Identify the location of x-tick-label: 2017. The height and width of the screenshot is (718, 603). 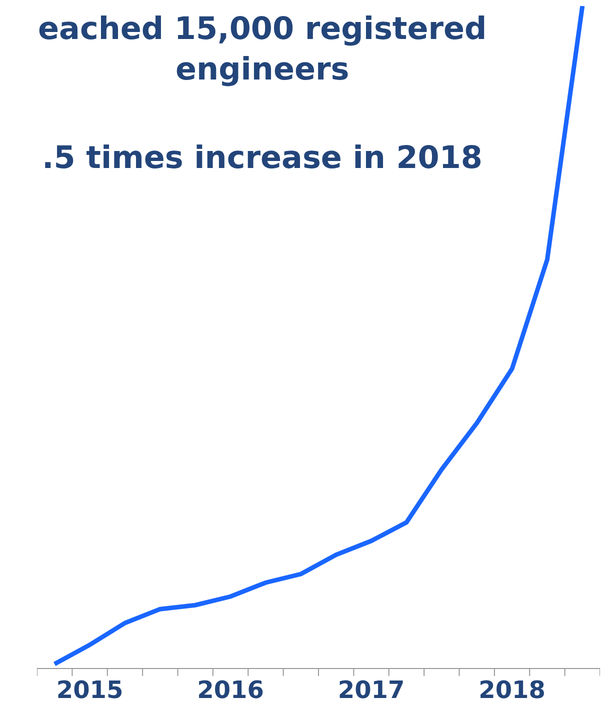
(371, 690).